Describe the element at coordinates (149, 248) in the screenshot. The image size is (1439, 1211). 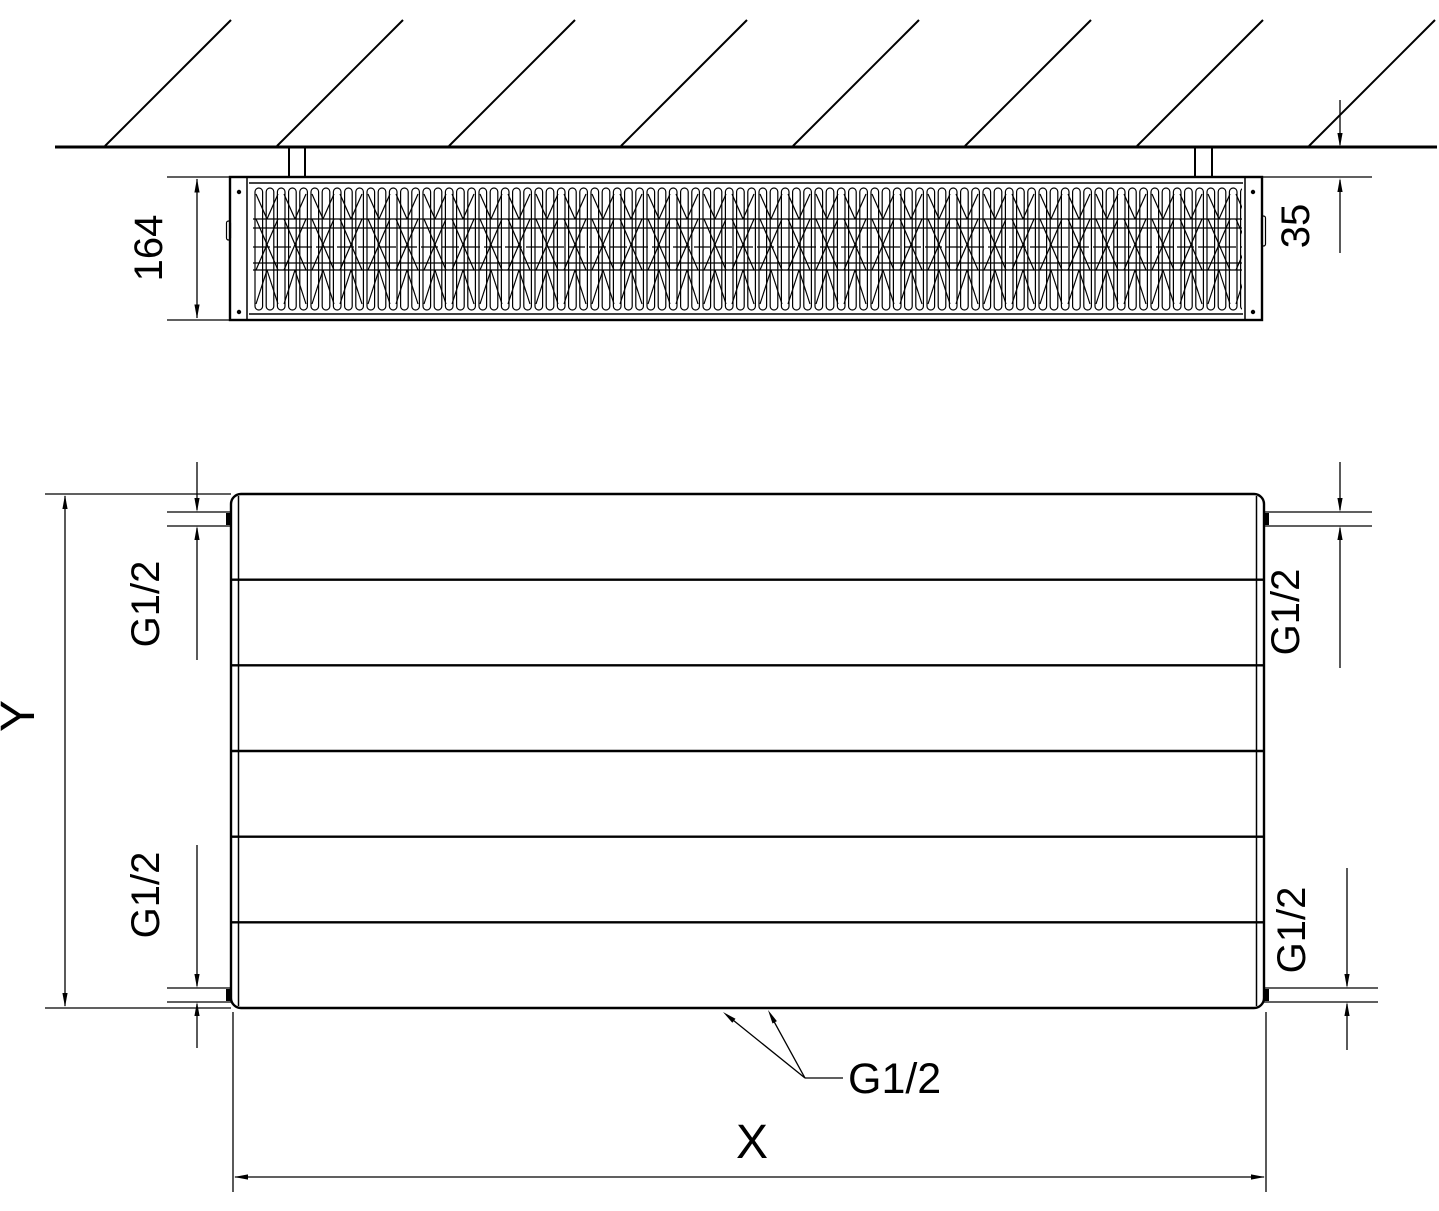
I see `dim-164-label: 164` at that location.